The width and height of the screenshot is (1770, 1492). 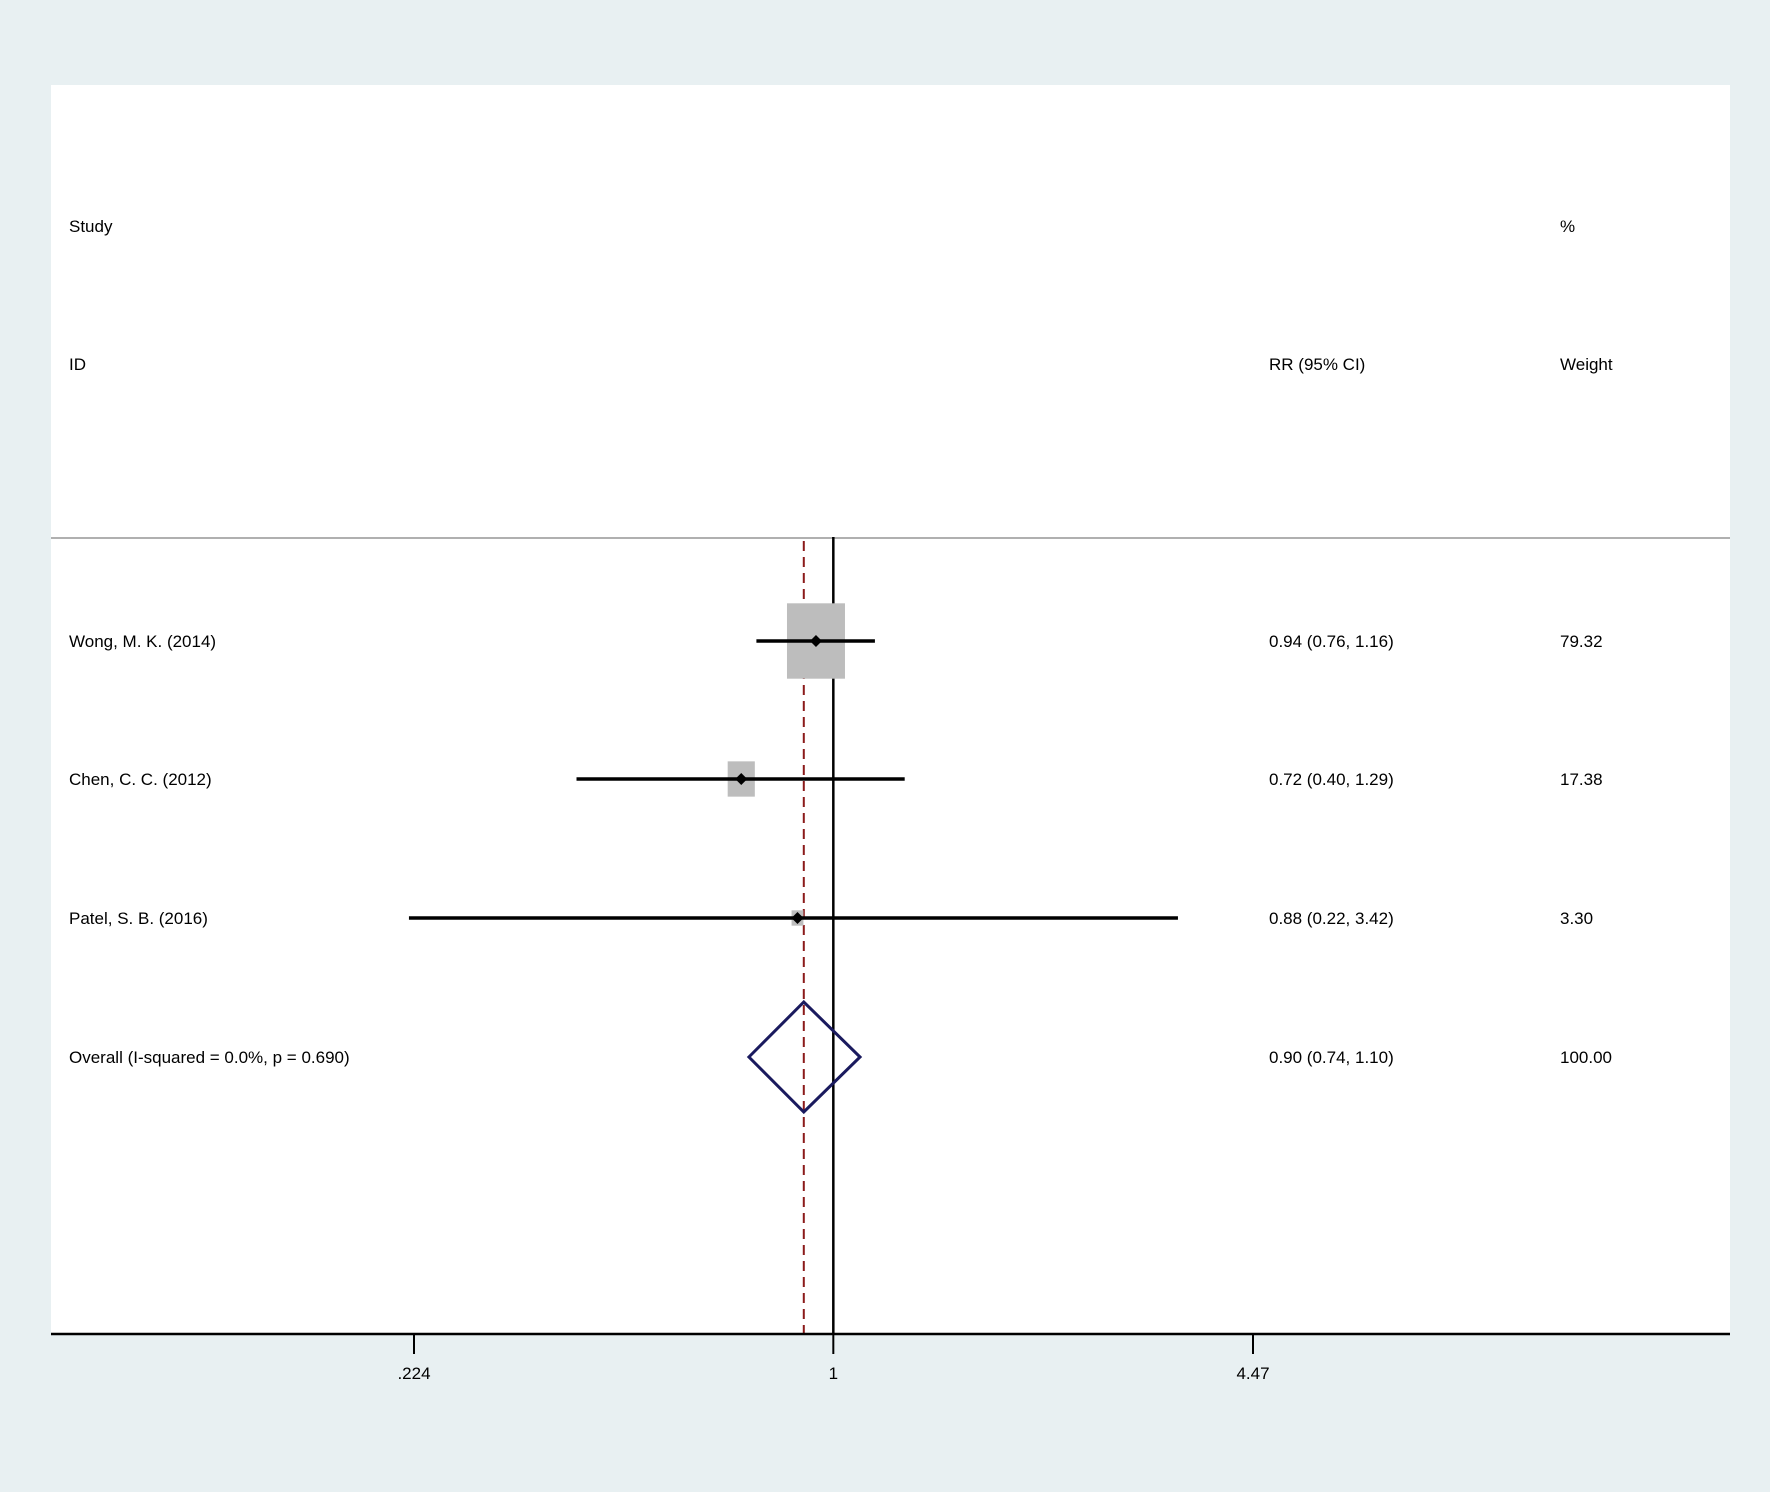 What do you see at coordinates (1331, 779) in the screenshot?
I see `effect-estimate-text: 0.72 (0.40, 1.29)` at bounding box center [1331, 779].